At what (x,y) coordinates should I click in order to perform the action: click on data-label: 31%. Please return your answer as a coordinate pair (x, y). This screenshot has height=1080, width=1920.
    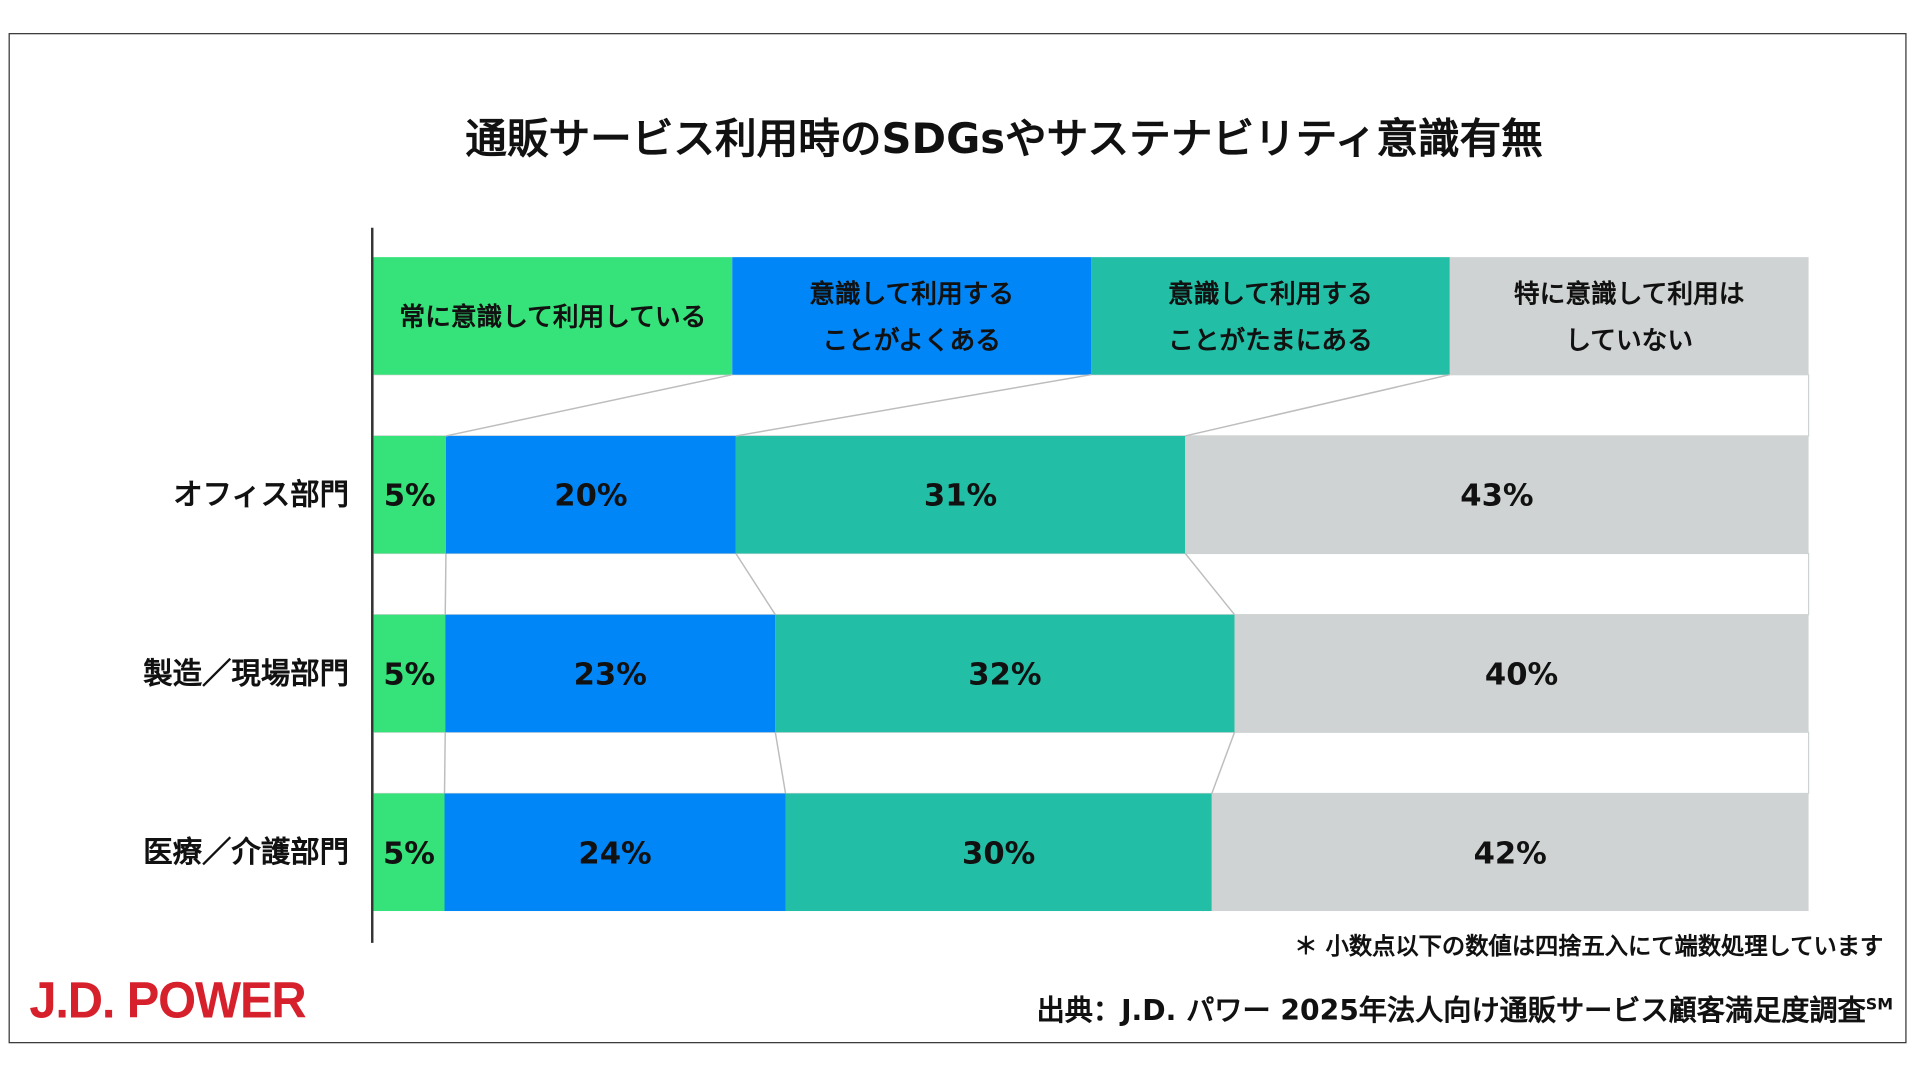
    Looking at the image, I should click on (960, 496).